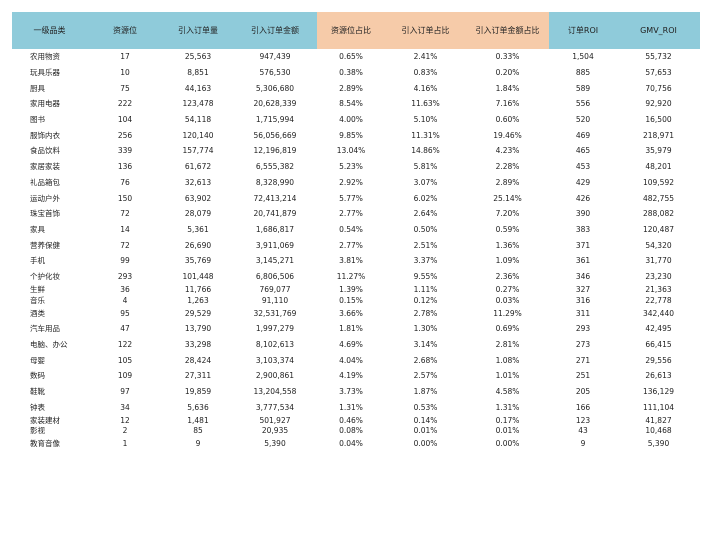 This screenshot has width=712, height=538. I want to click on cell-slot-share: 0.46%, so click(351, 420).